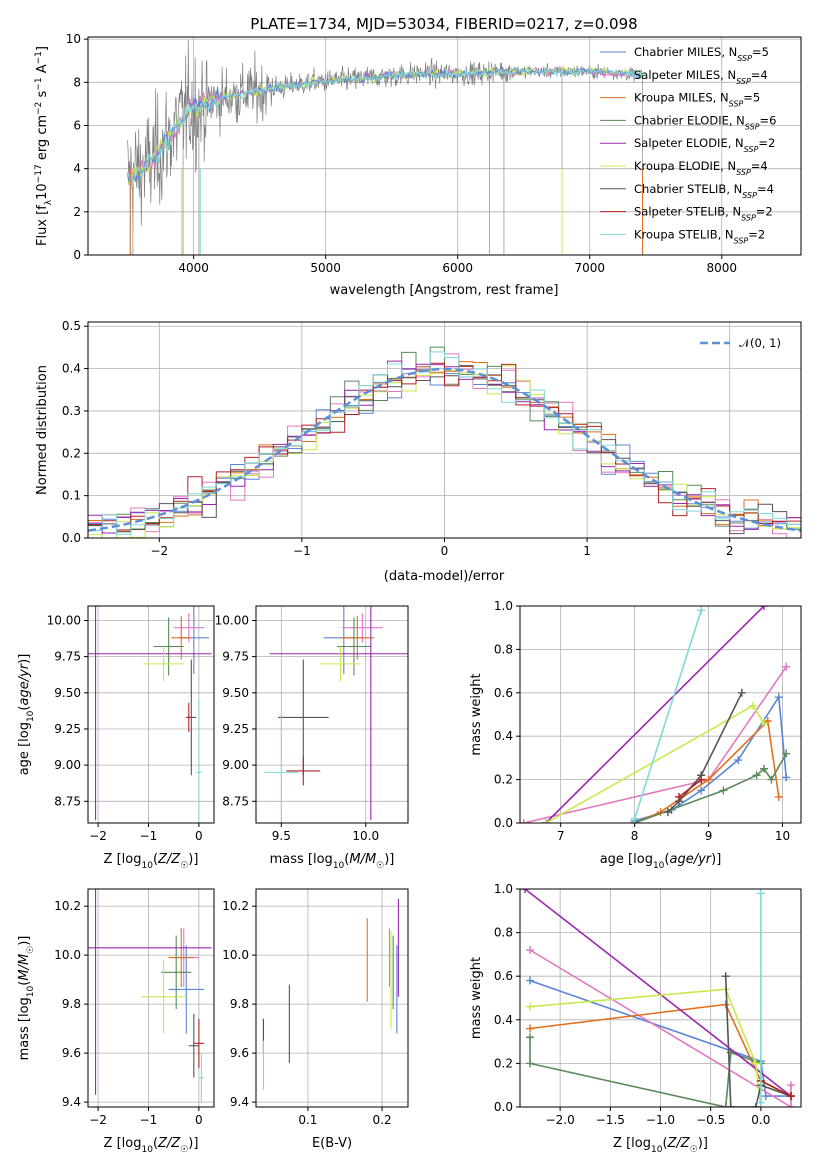  Describe the element at coordinates (661, 861) in the screenshot. I see `x-axis-label: age [log10(age/yr)]` at that location.